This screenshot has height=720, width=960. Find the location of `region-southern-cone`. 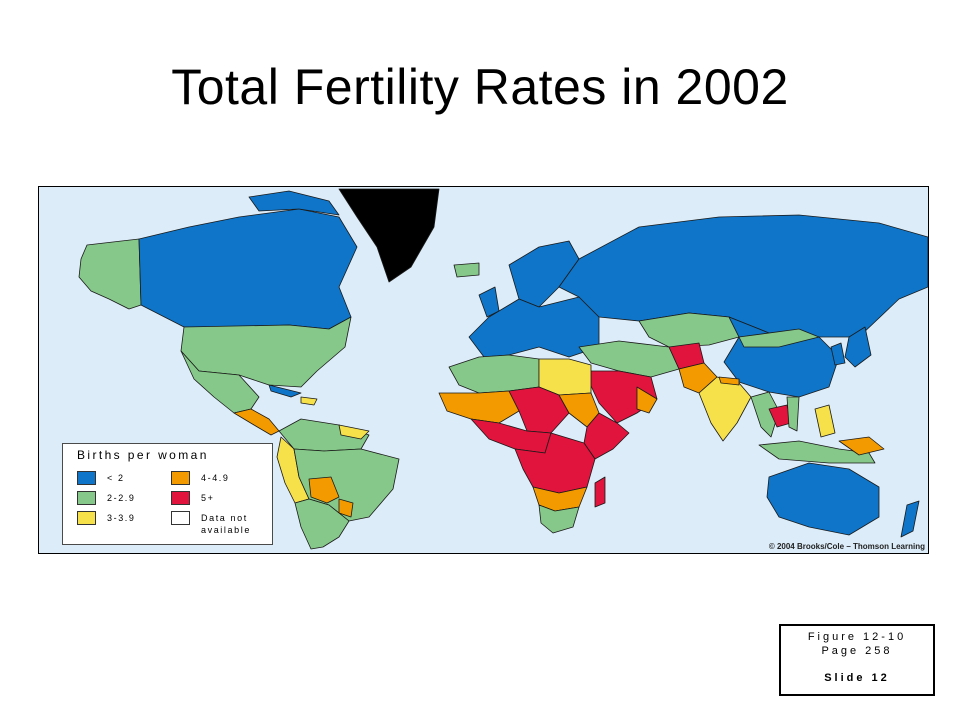

region-southern-cone is located at coordinates (322, 524).